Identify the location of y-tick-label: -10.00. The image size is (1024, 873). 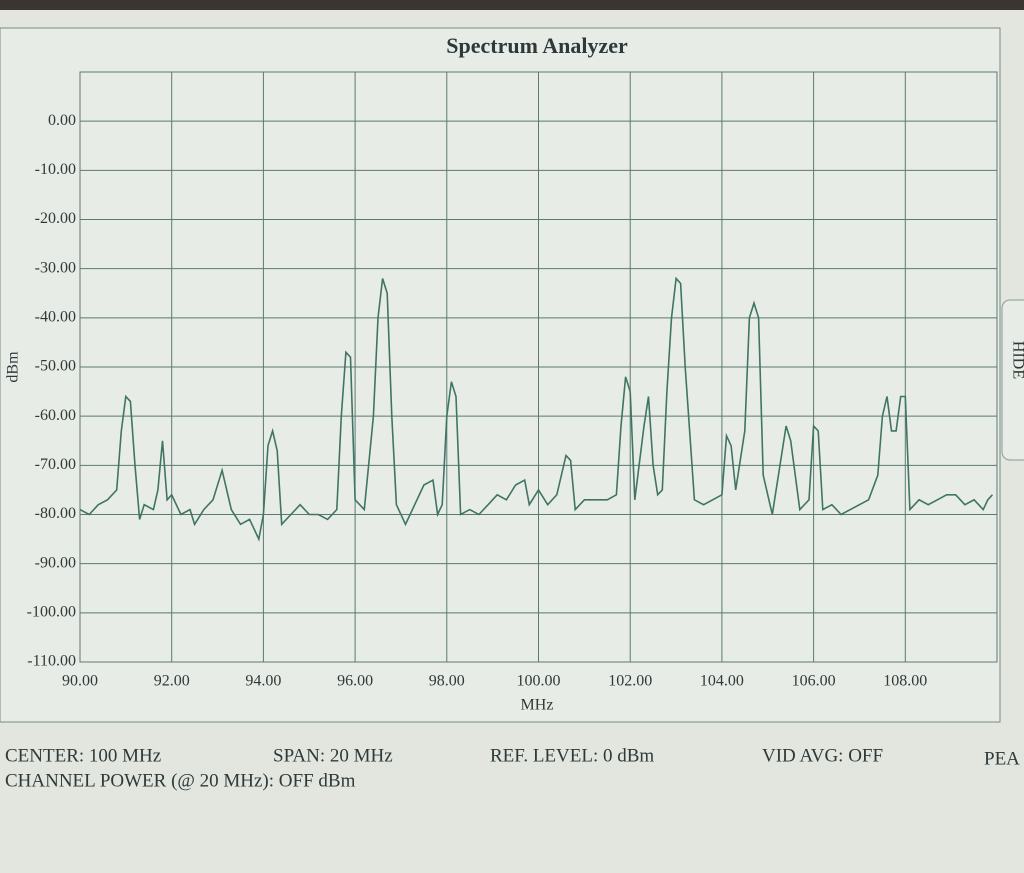
(55, 169).